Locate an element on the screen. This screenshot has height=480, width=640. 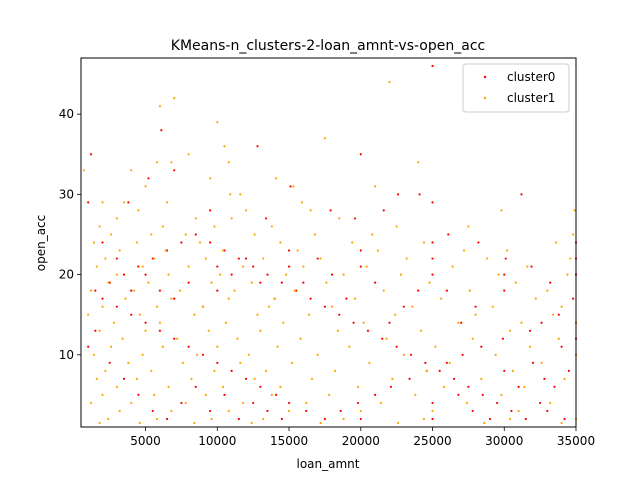
y-tick-label-30: 30 is located at coordinates (66, 194).